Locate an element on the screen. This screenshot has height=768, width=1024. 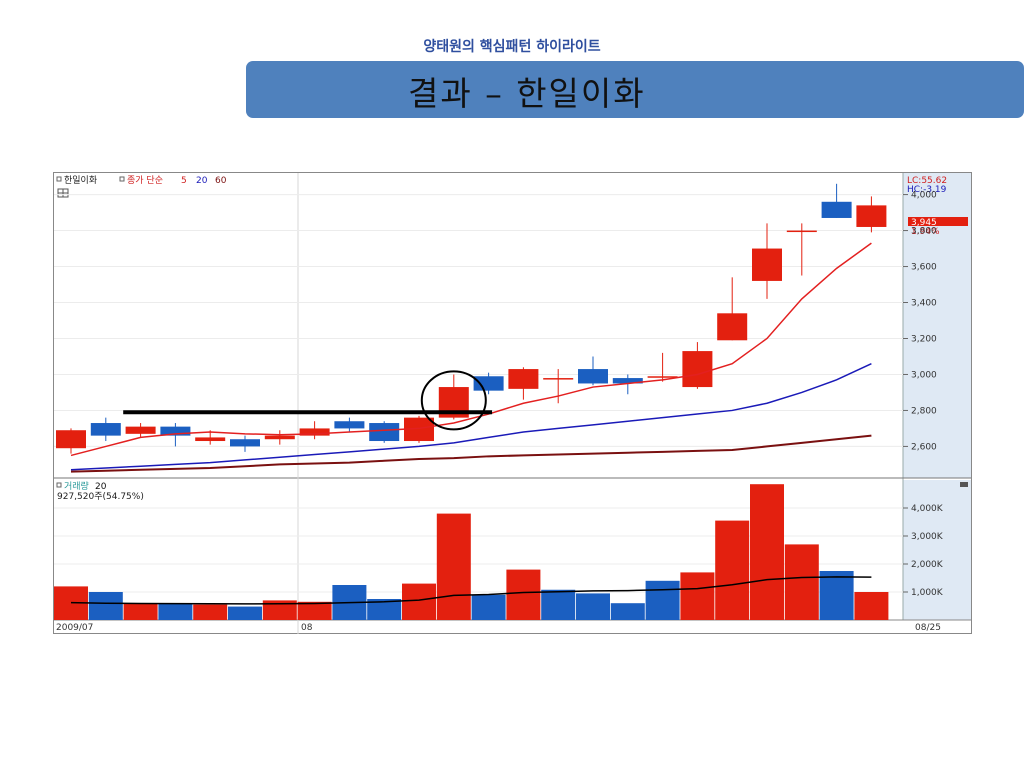
panel-menu-icon is located at coordinates (964, 484).